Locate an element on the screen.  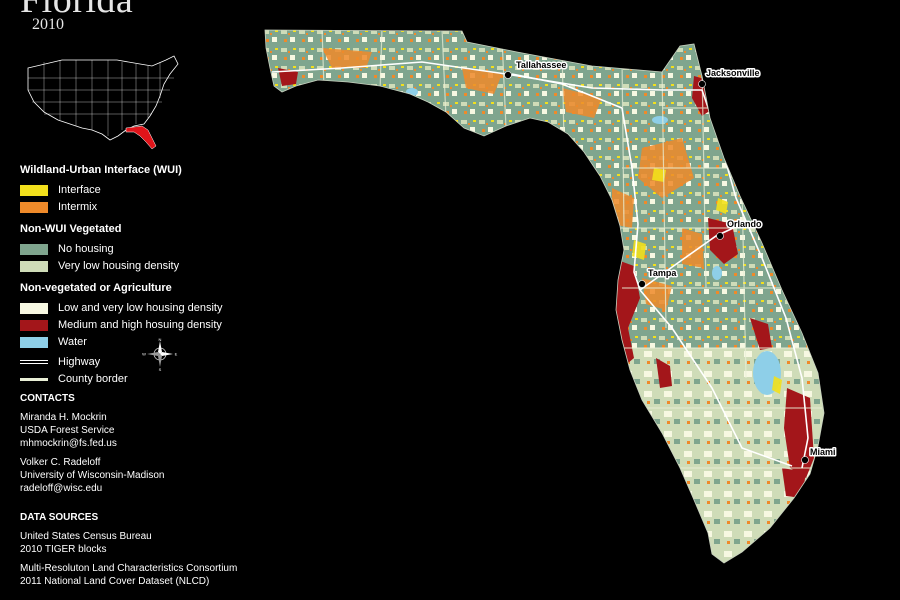
legend-label: Low and very low housing density is located at coordinates (140, 308).